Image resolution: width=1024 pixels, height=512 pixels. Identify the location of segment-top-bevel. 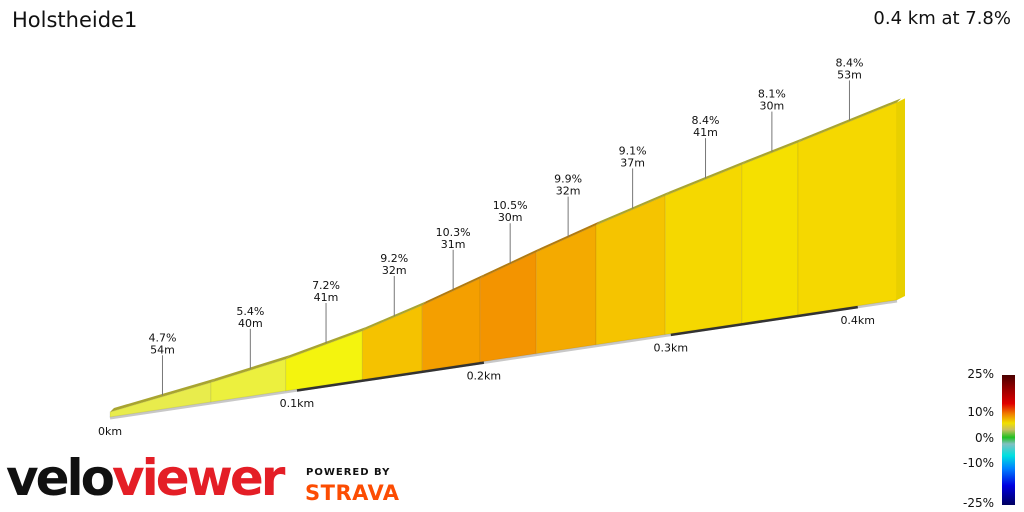
(705, 178).